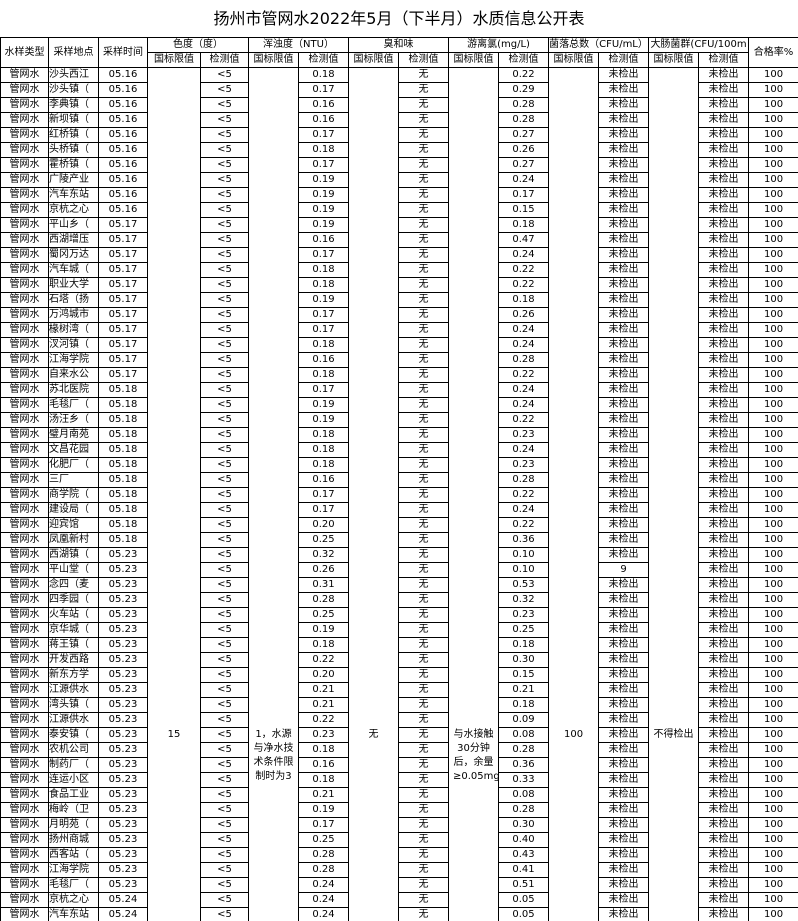 Image resolution: width=798 pixels, height=921 pixels. What do you see at coordinates (574, 494) in the screenshot?
I see `limit: 100` at bounding box center [574, 494].